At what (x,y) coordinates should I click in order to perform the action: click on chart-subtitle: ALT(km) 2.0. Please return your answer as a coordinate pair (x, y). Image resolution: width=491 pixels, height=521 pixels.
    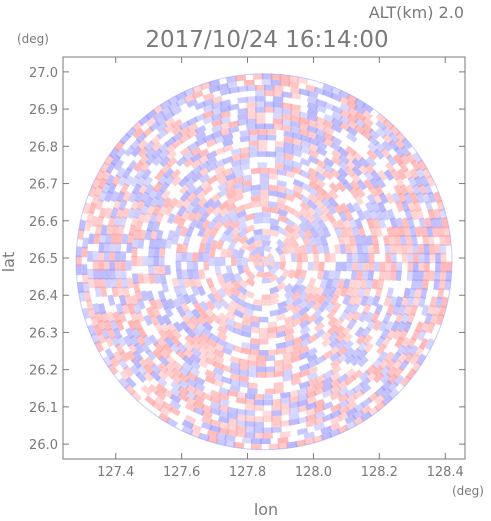
    Looking at the image, I should click on (416, 12).